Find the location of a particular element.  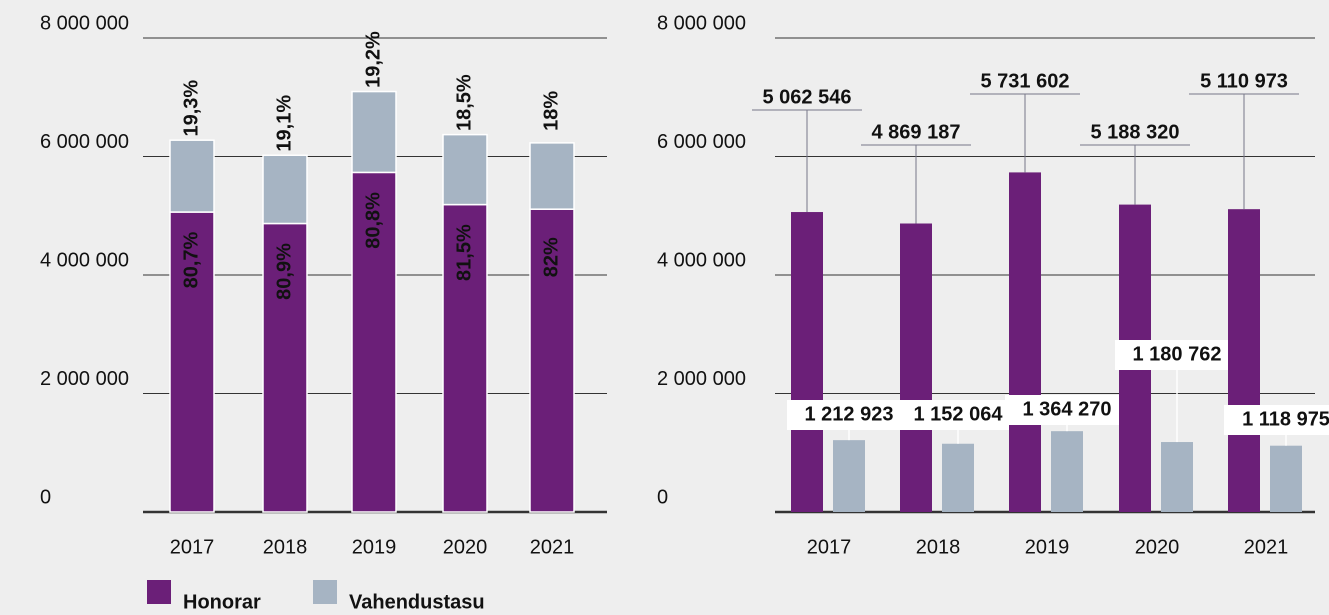

value-label: 1 180 762 is located at coordinates (1177, 354).